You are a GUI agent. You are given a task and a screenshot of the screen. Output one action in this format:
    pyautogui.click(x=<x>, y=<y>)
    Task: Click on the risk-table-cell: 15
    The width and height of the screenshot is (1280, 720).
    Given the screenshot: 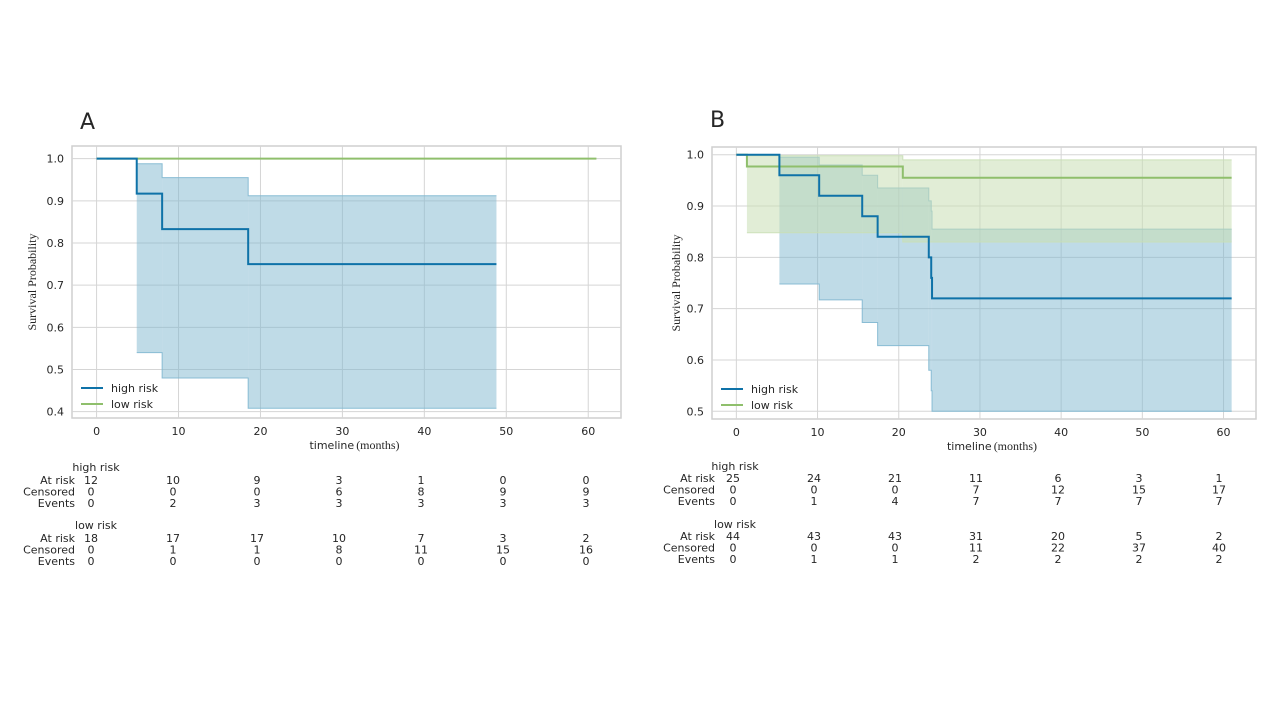 What is the action you would take?
    pyautogui.click(x=503, y=550)
    